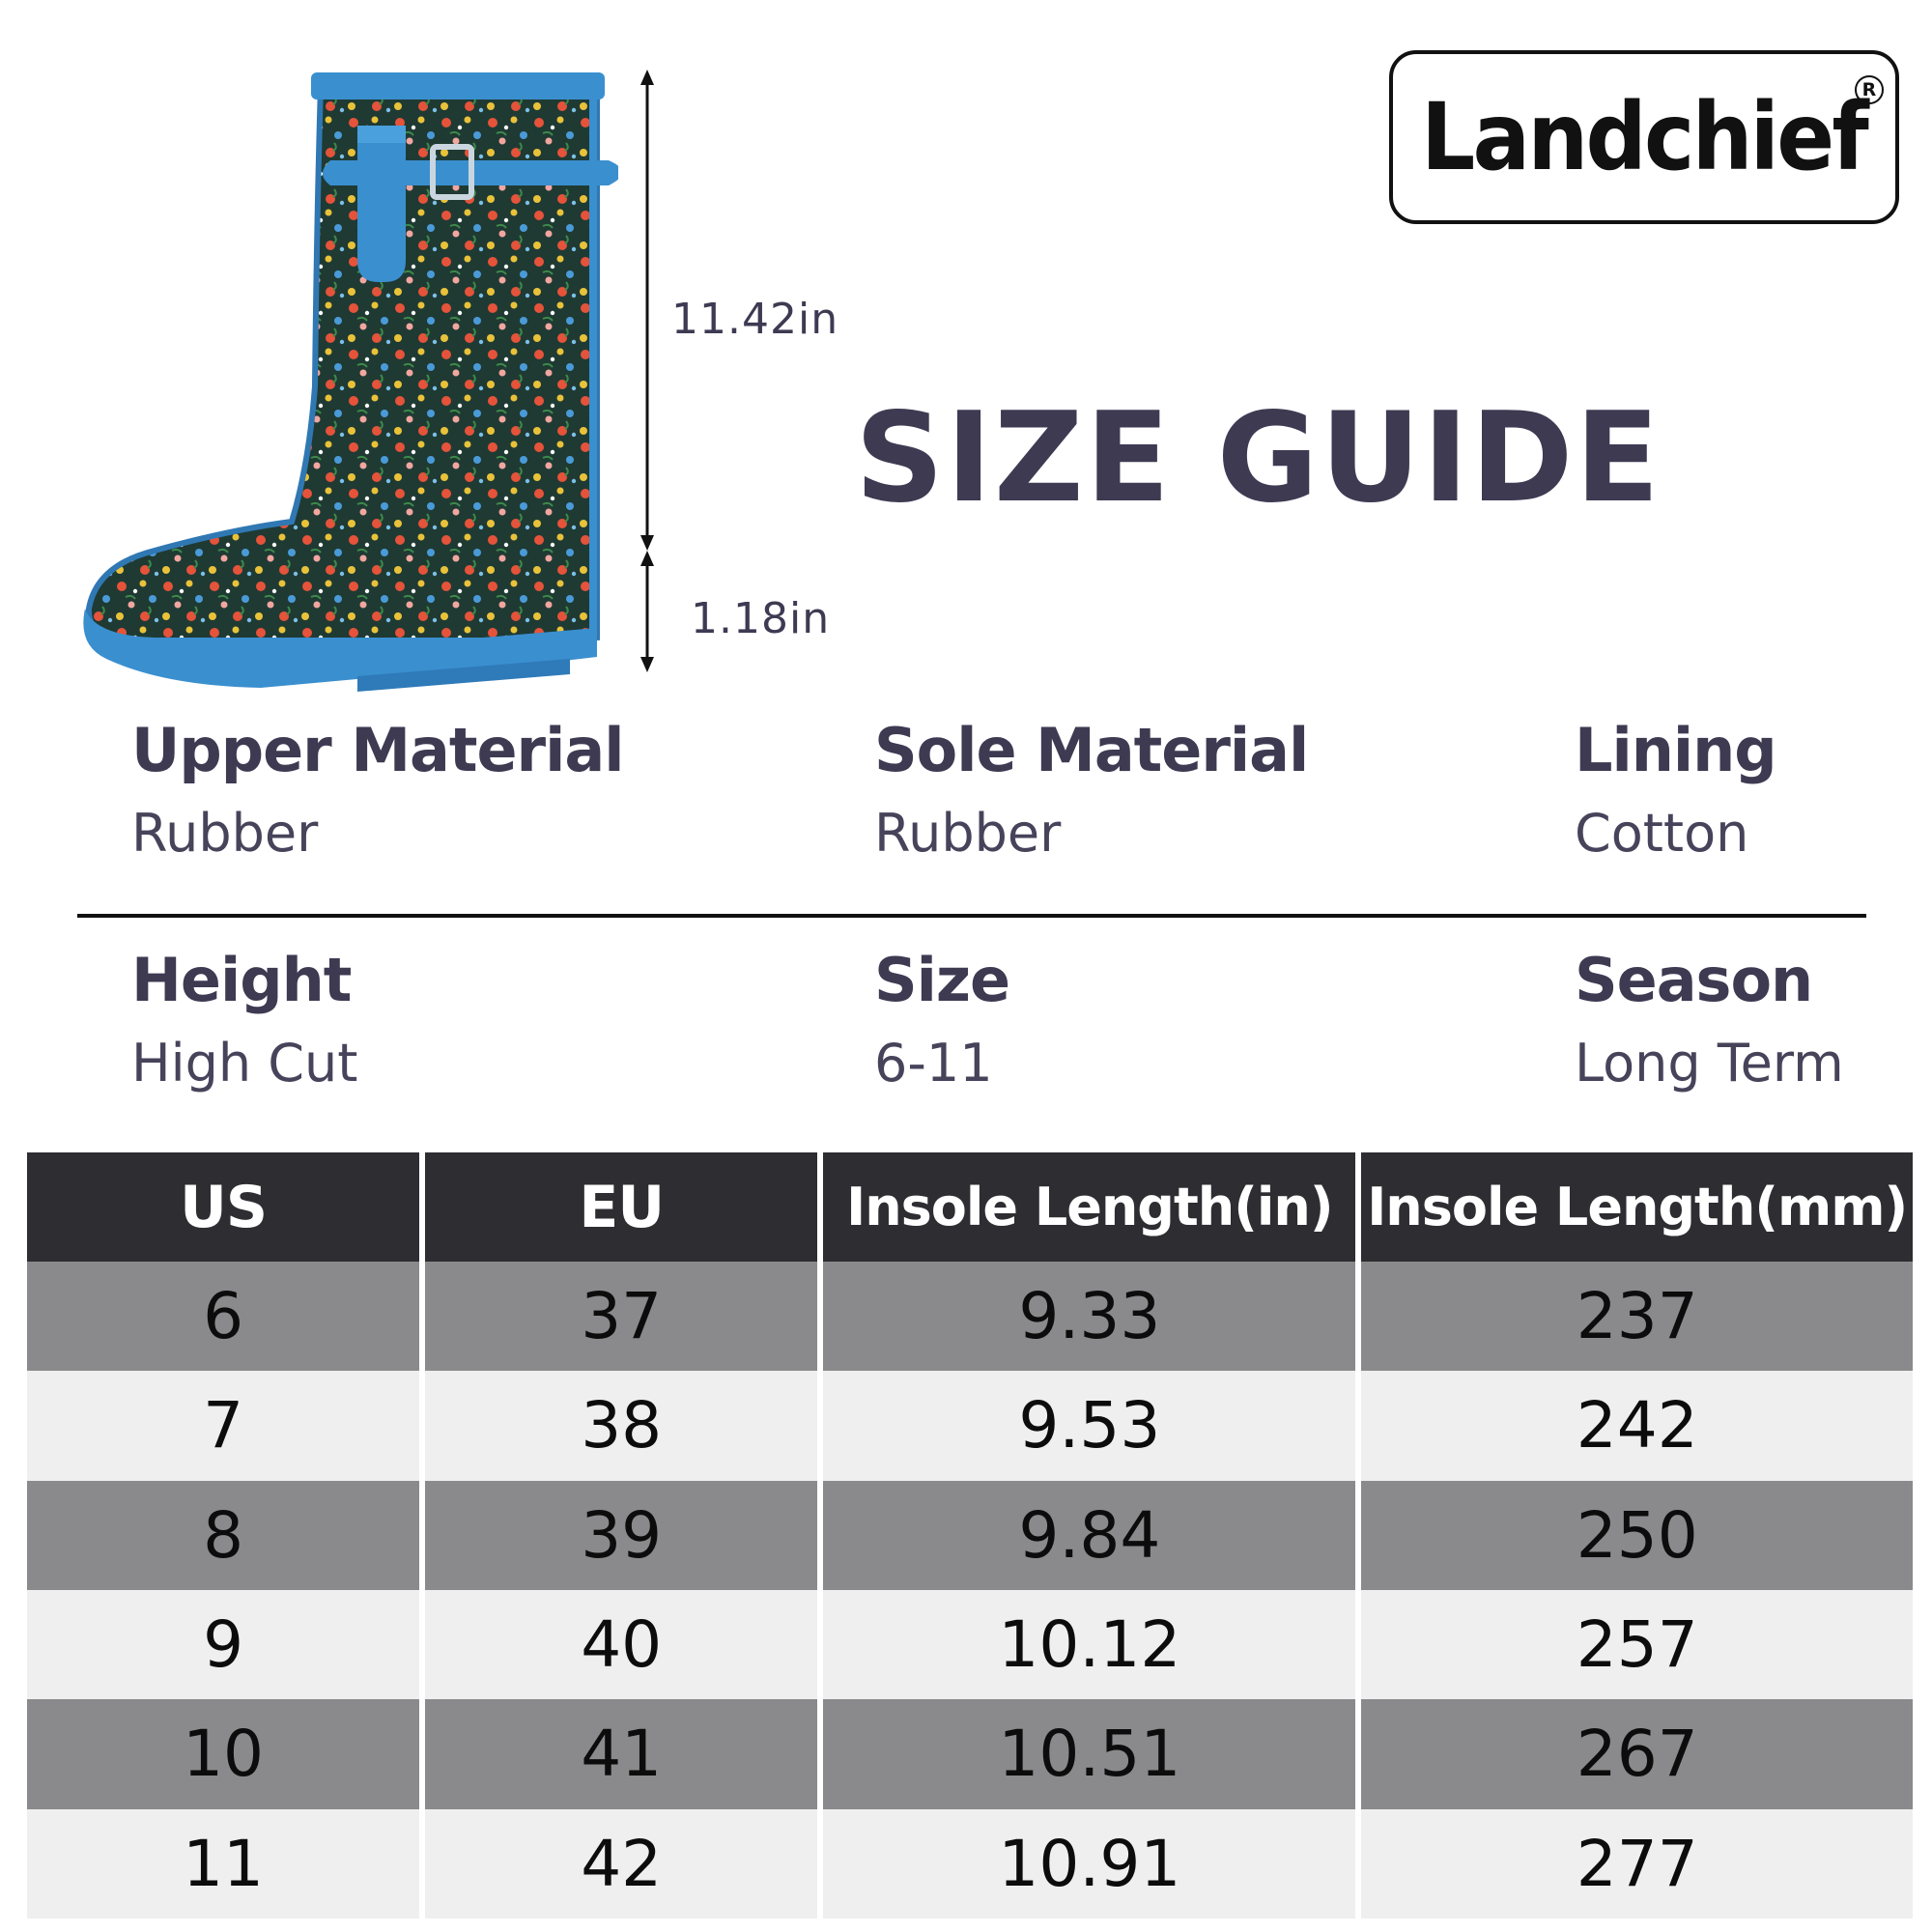 This screenshot has height=1932, width=1932. I want to click on spec-label: Upper Material, so click(377, 750).